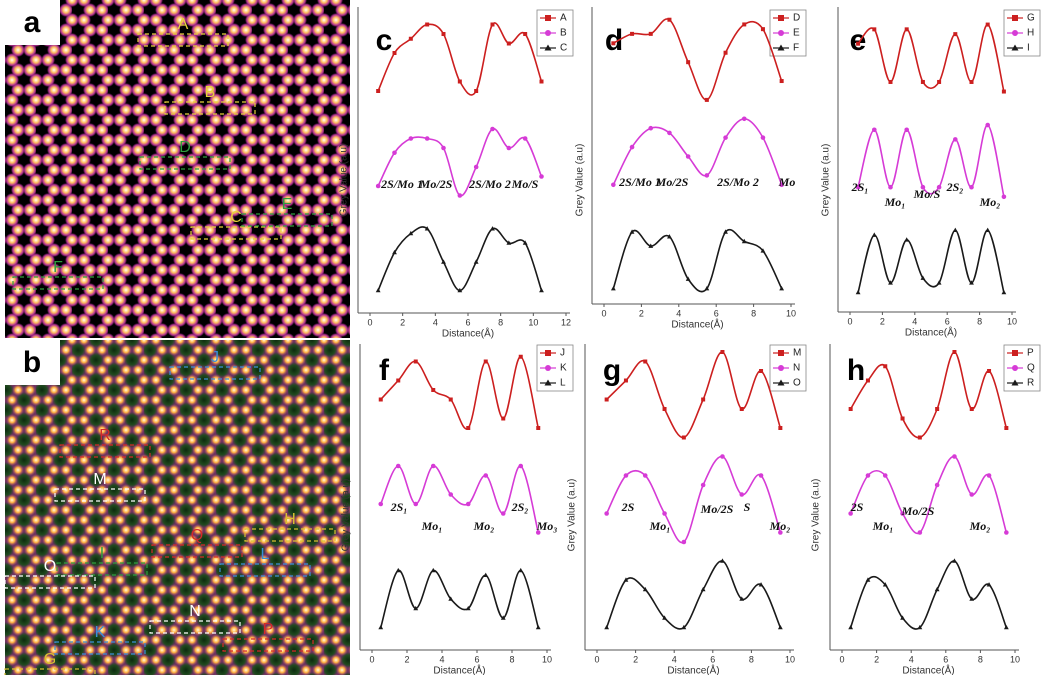 Image resolution: width=1041 pixels, height=675 pixels. What do you see at coordinates (432, 526) in the screenshot?
I see `annotation: Mo₁` at bounding box center [432, 526].